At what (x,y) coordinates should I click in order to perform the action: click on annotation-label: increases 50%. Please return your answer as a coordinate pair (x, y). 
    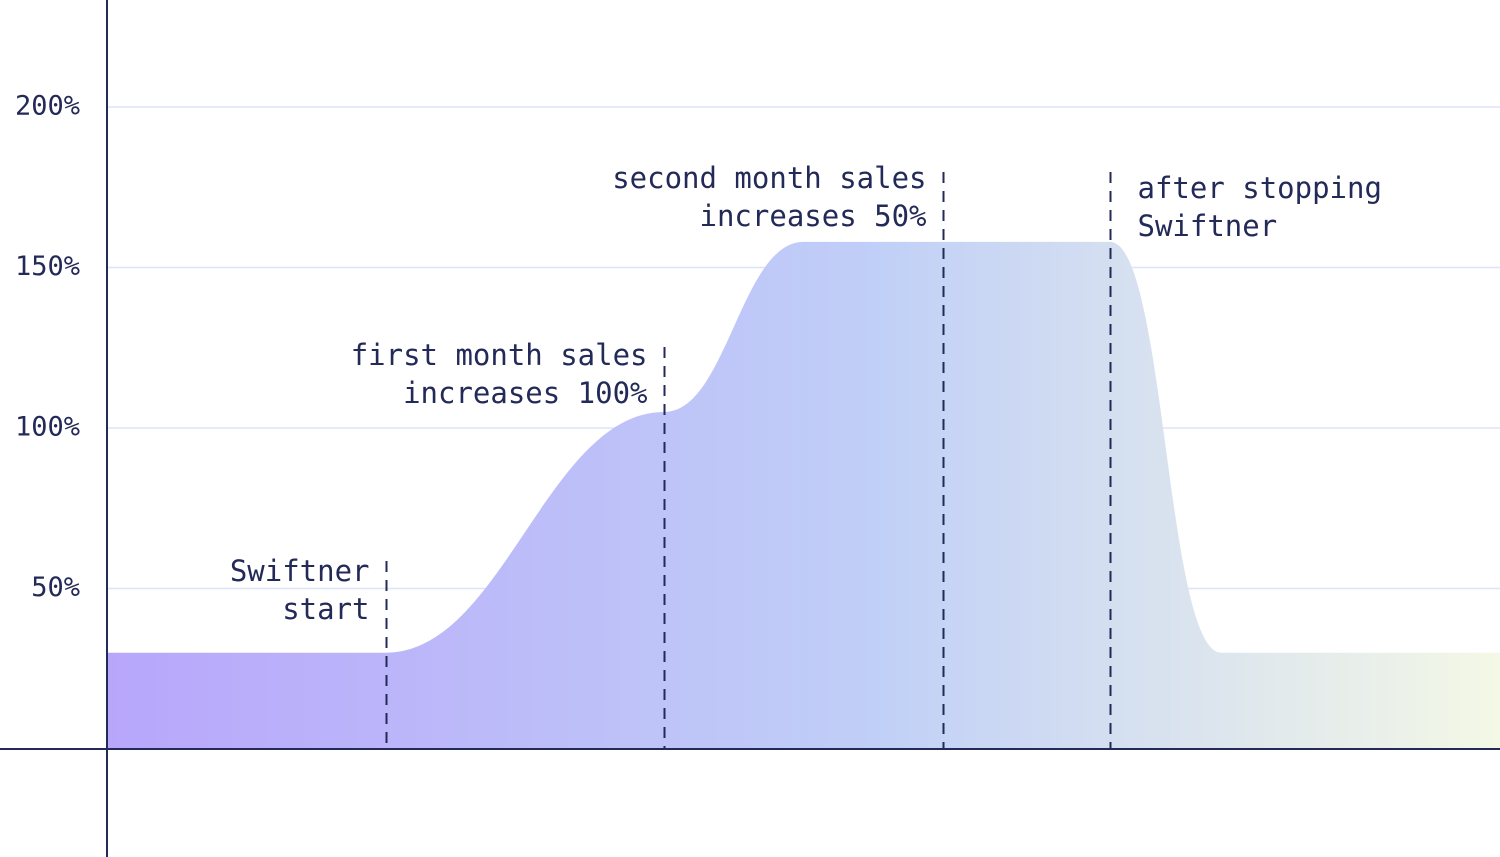
    Looking at the image, I should click on (813, 216).